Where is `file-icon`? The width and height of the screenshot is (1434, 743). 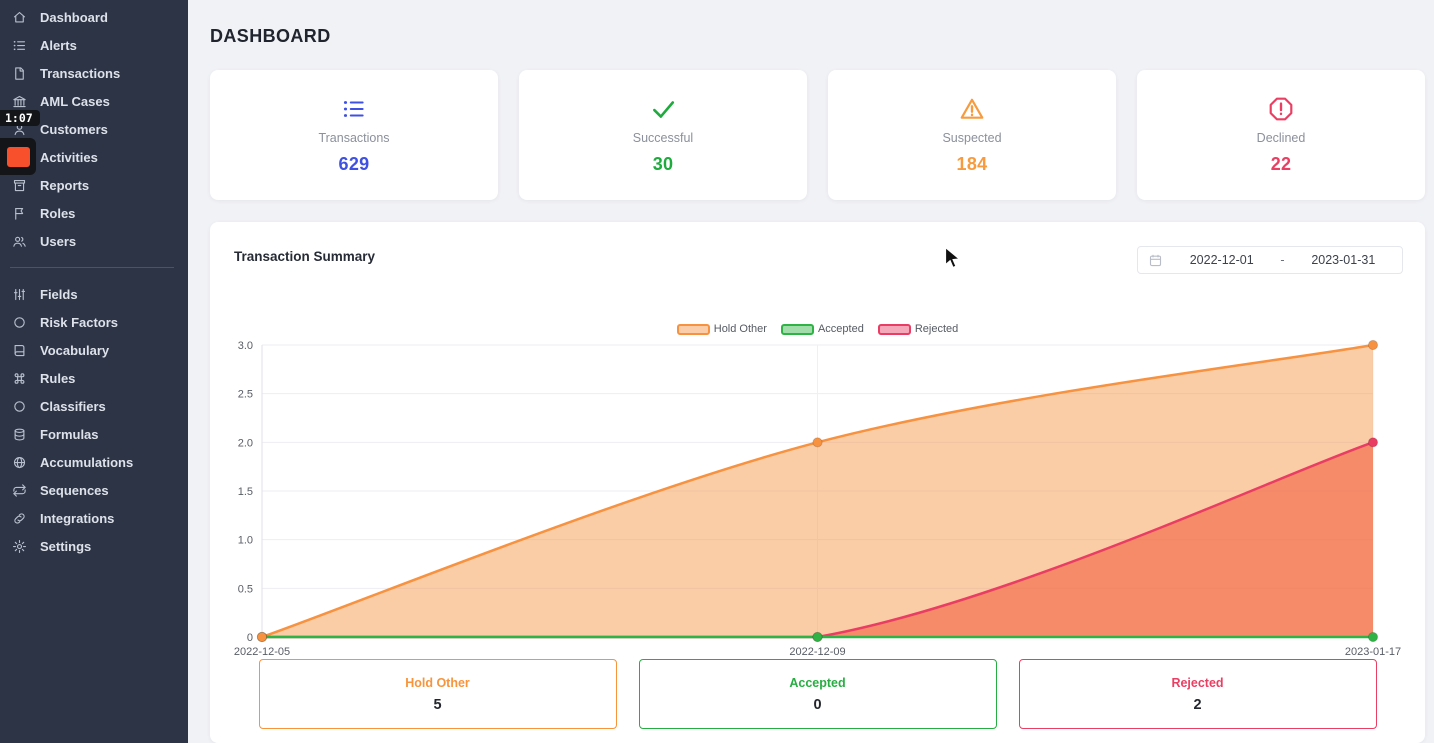 file-icon is located at coordinates (19, 73).